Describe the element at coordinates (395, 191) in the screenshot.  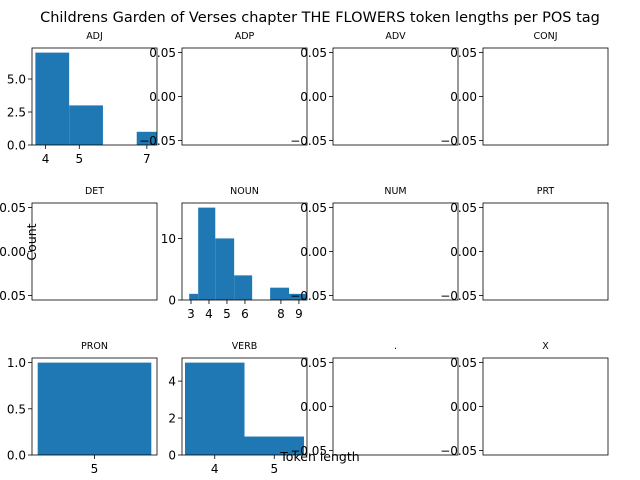
I see `subplot-title: NUM` at that location.